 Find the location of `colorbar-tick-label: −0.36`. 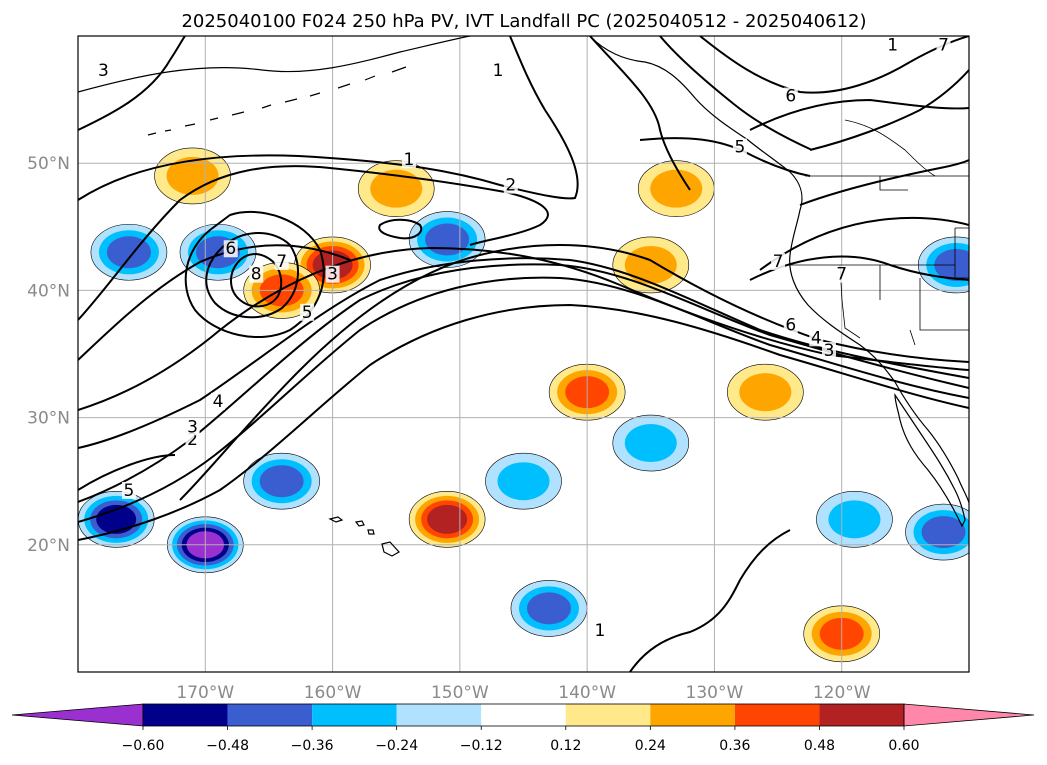

colorbar-tick-label: −0.36 is located at coordinates (312, 746).